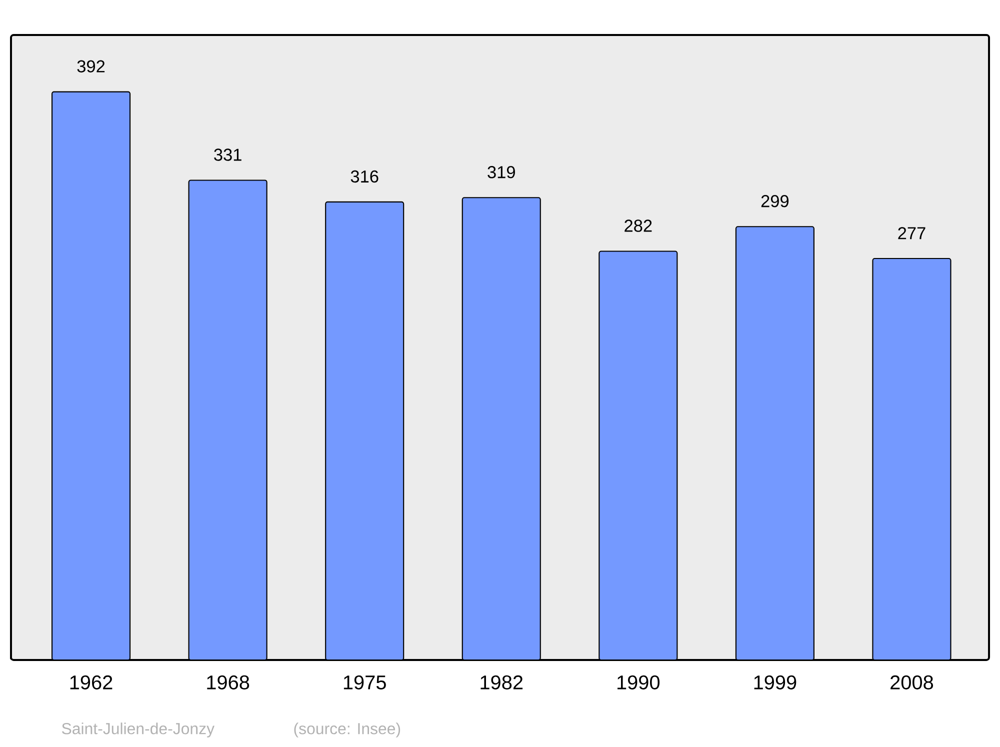  Describe the element at coordinates (91, 66) in the screenshot. I see `data-label: 392` at that location.